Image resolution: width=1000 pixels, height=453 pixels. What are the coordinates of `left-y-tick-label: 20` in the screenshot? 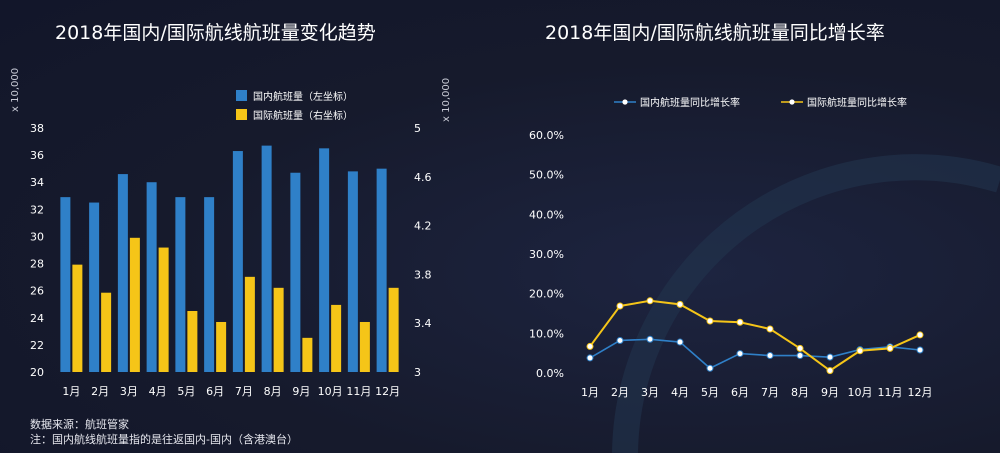 It's located at (37, 372).